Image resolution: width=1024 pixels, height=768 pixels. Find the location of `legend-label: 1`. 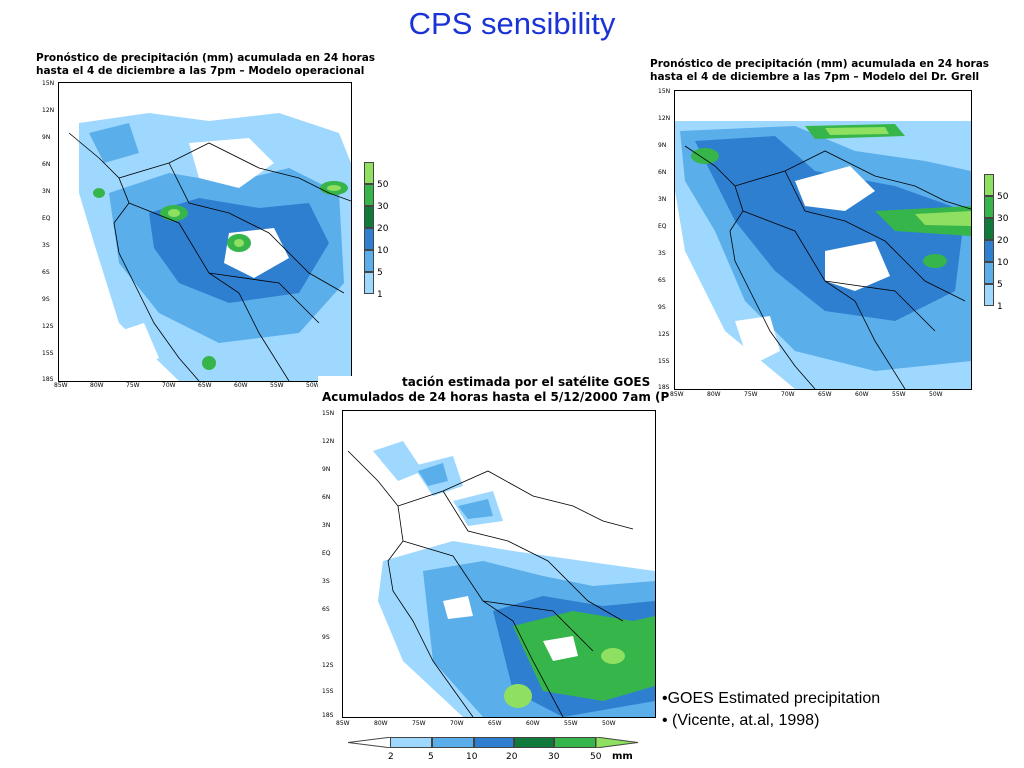

legend-label: 1 is located at coordinates (380, 295).